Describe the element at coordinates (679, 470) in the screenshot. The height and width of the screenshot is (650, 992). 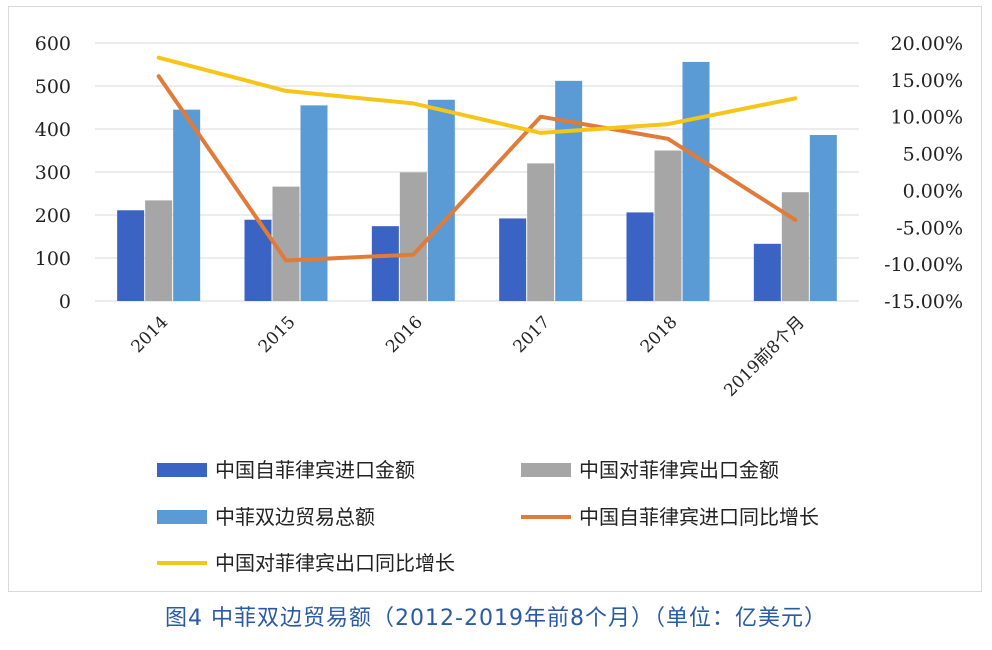
I see `legend-label: 中国对菲律宾出口金额` at that location.